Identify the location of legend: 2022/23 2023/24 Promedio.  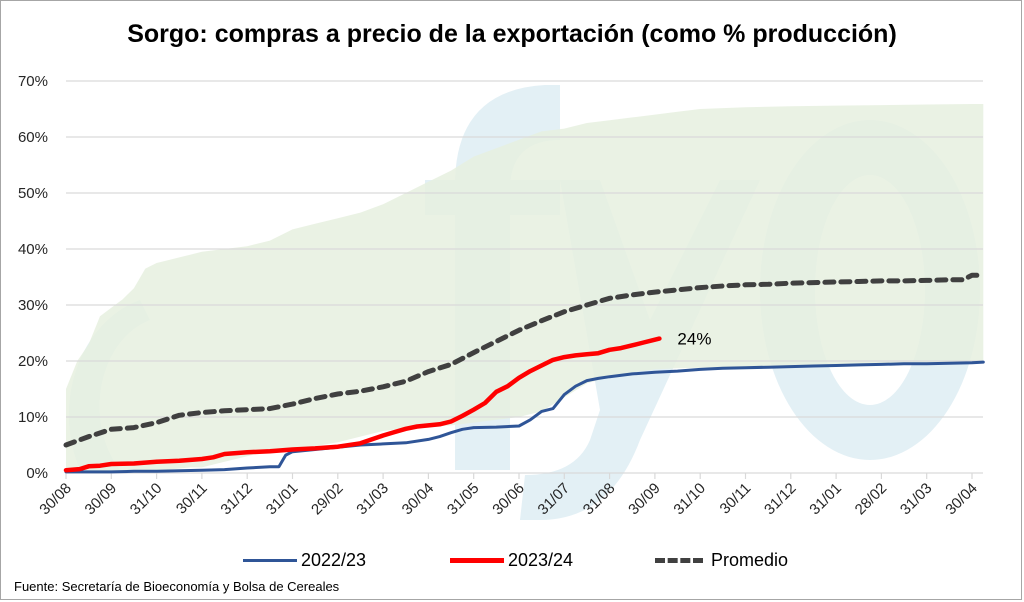
(512, 563).